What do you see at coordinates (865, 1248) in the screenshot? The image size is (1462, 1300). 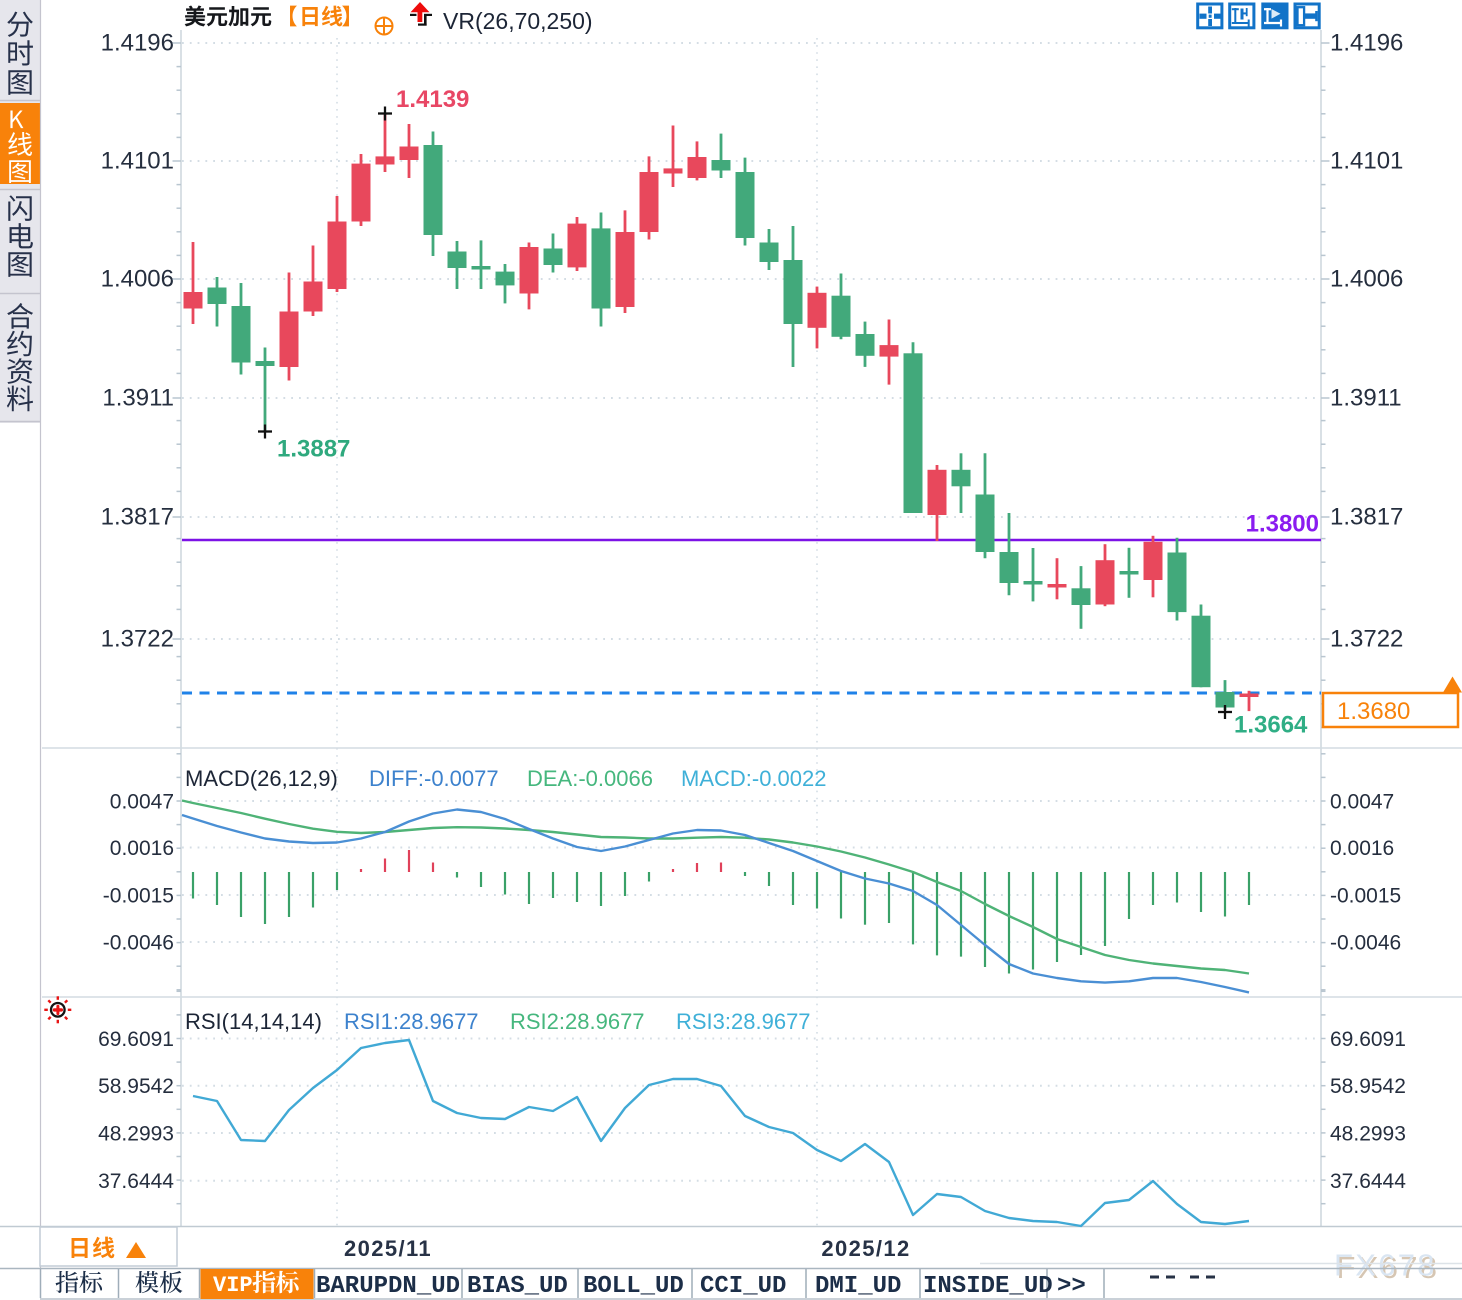 I see `svg-text: 2025/12` at bounding box center [865, 1248].